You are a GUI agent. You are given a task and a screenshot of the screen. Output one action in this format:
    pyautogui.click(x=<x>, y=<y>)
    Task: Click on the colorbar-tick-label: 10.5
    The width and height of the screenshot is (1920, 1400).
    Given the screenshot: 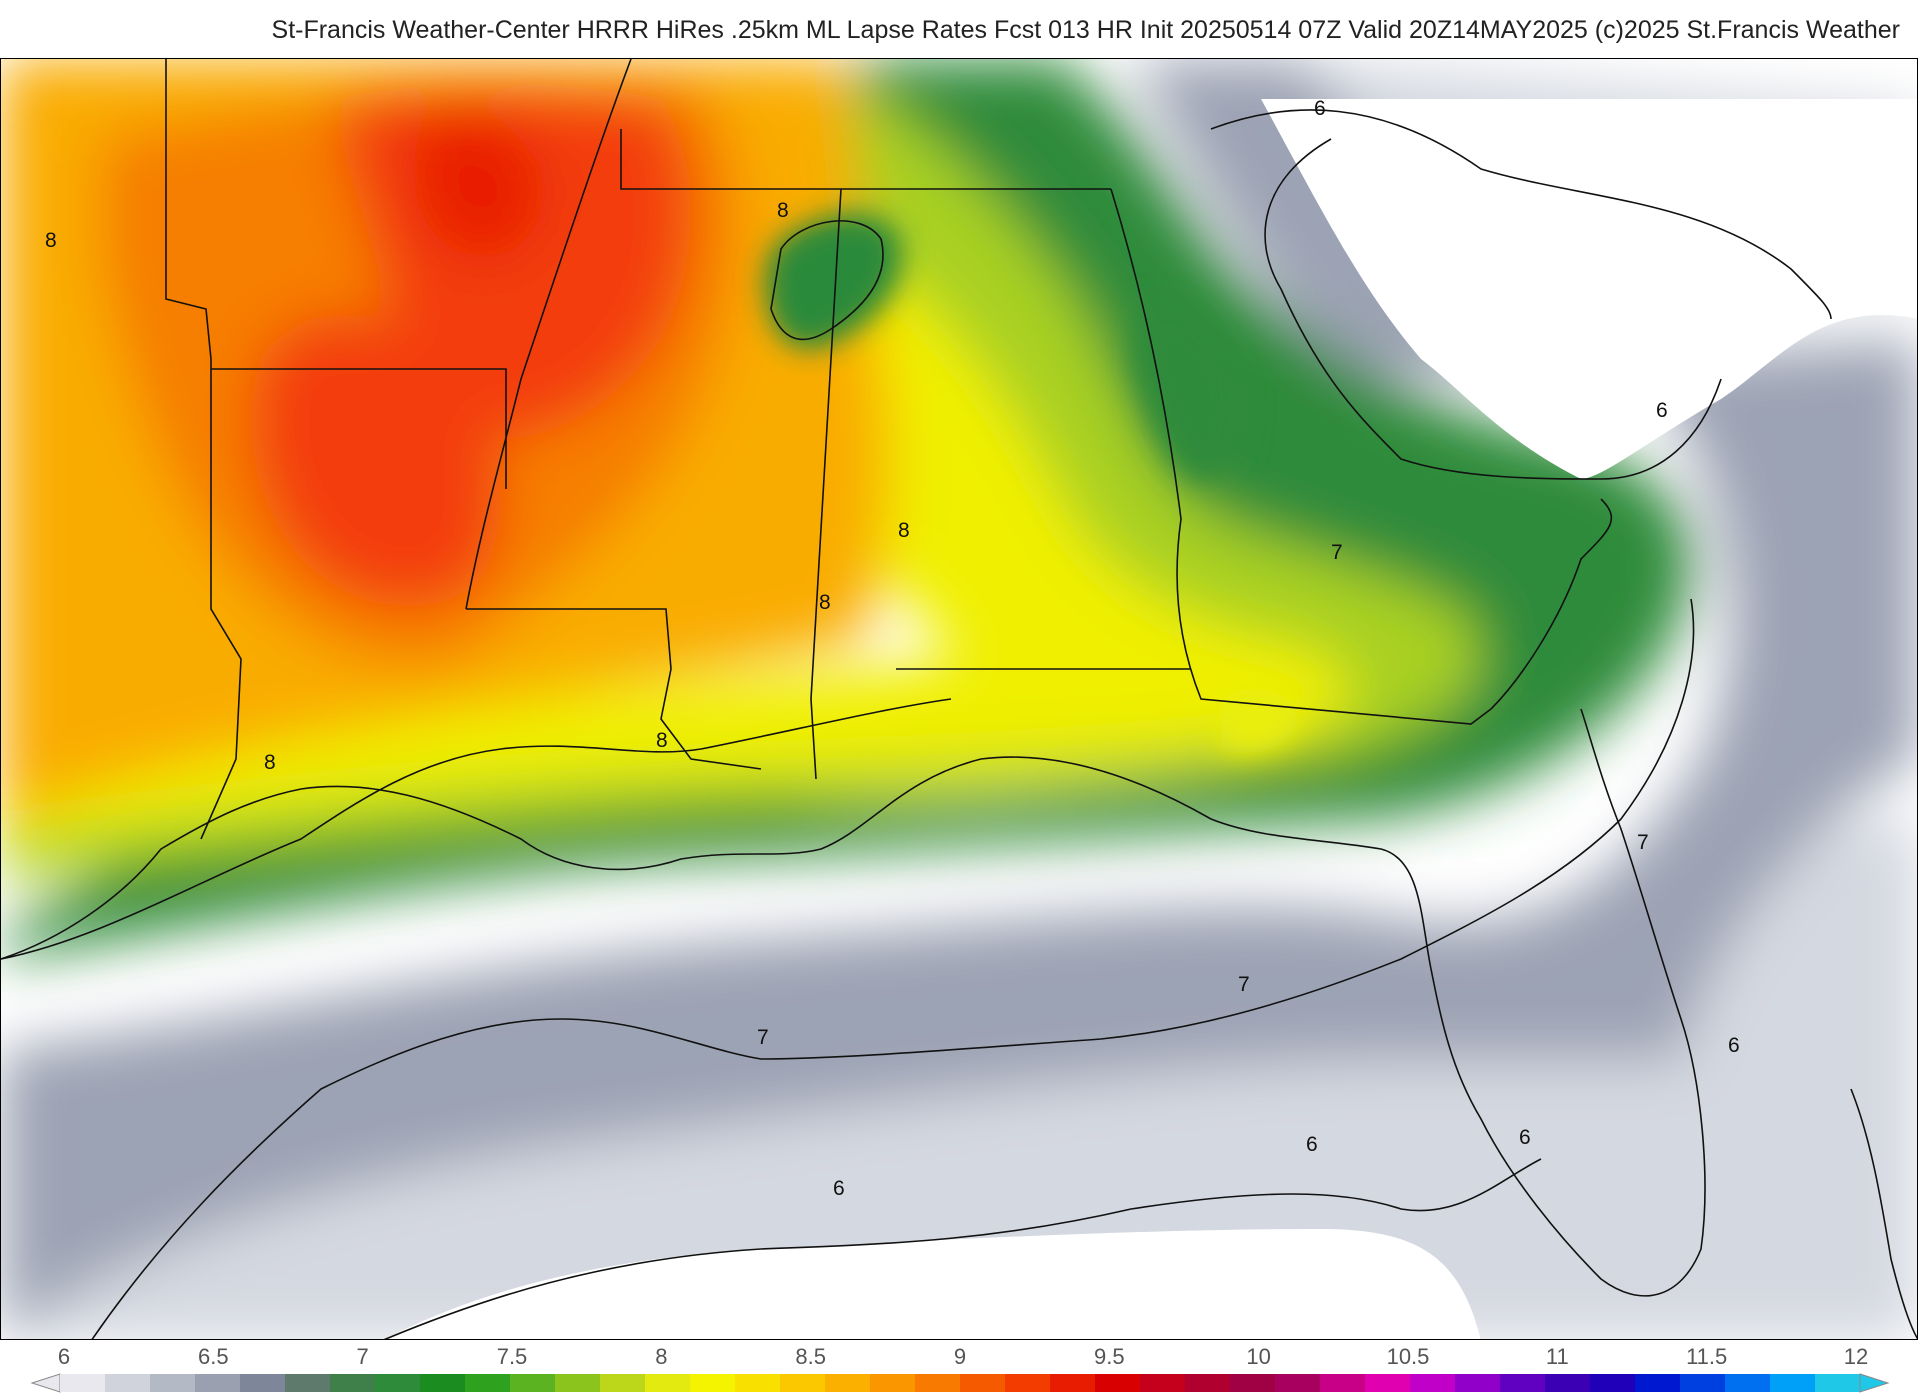 What is the action you would take?
    pyautogui.click(x=1408, y=1356)
    